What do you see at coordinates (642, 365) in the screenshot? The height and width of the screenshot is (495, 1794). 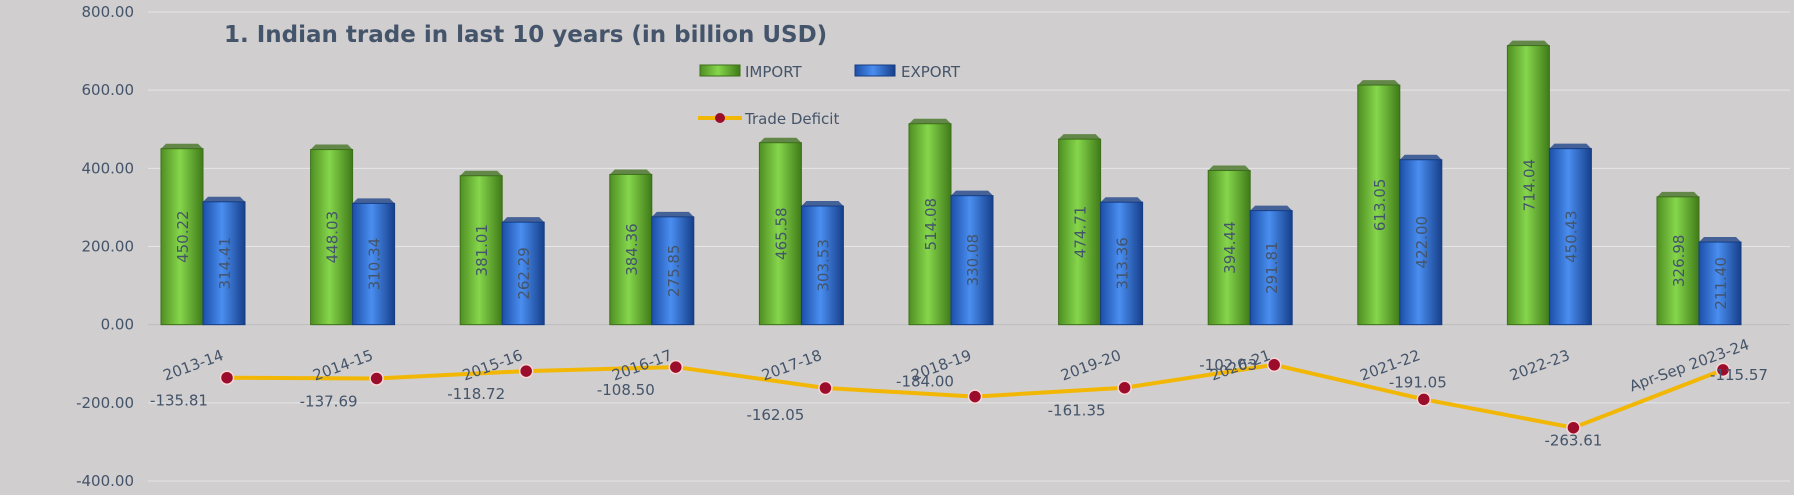 I see `category-label: 2016-17` at bounding box center [642, 365].